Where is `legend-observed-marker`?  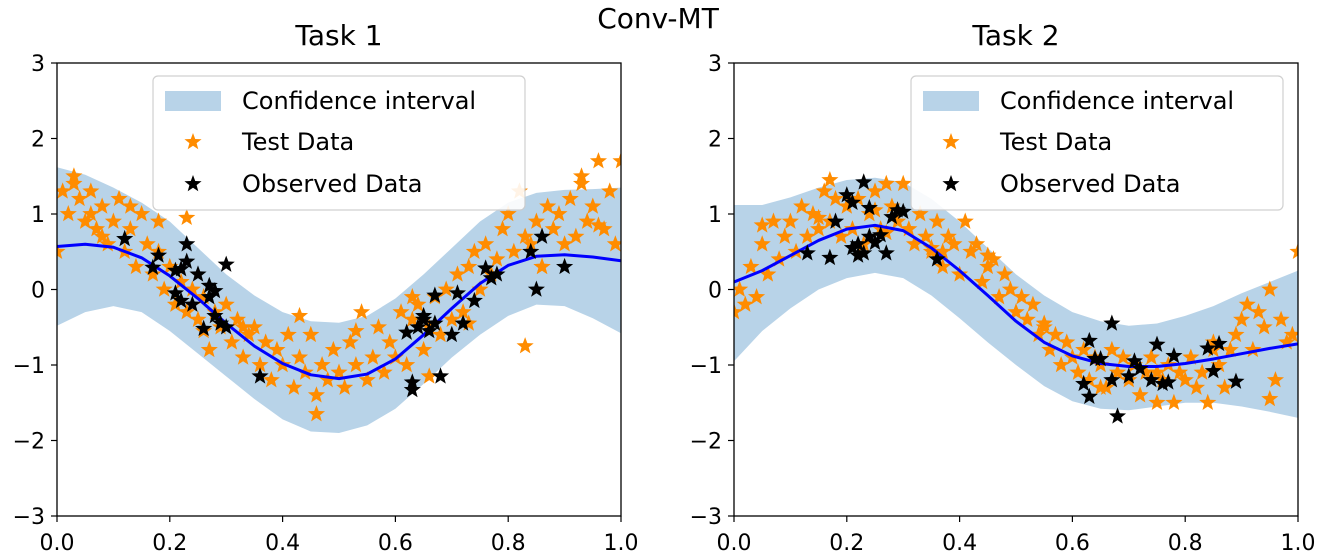
legend-observed-marker is located at coordinates (951, 183).